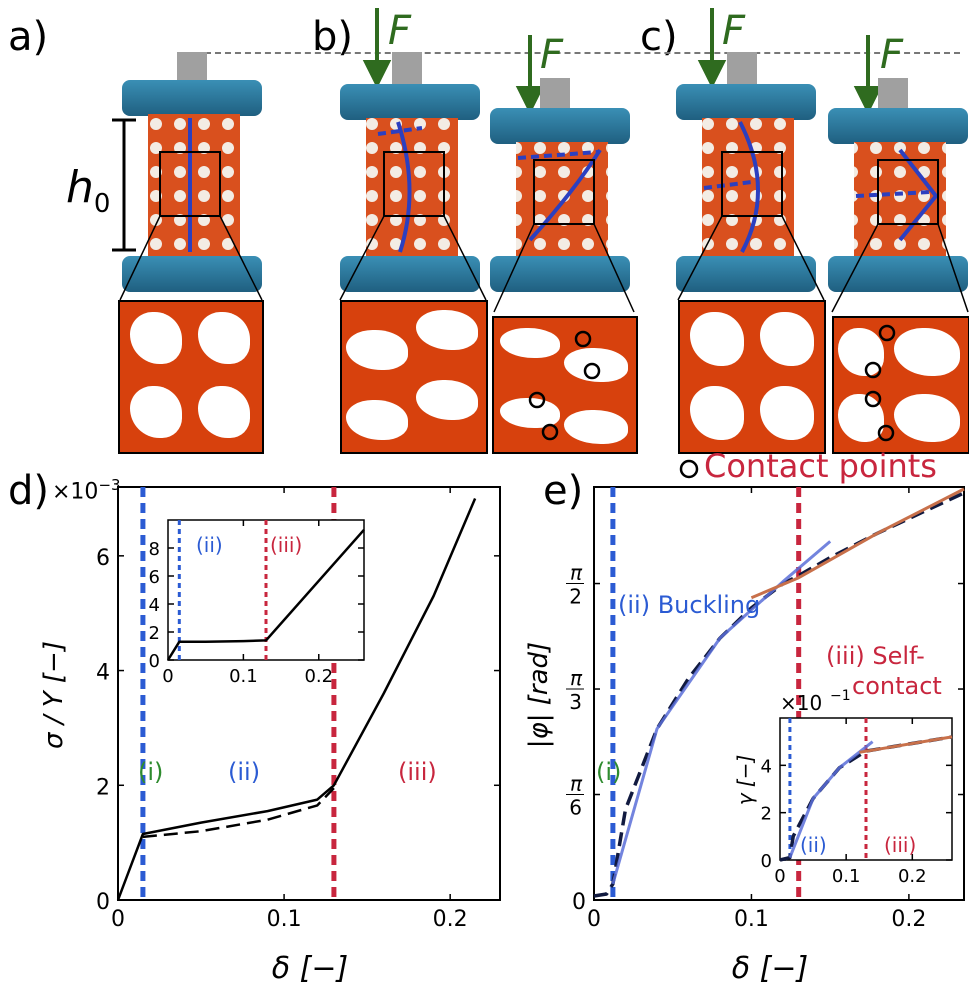 The height and width of the screenshot is (986, 969). Describe the element at coordinates (745, 780) in the screenshot. I see `plot-e-inset-ylabel: γ [−]` at that location.